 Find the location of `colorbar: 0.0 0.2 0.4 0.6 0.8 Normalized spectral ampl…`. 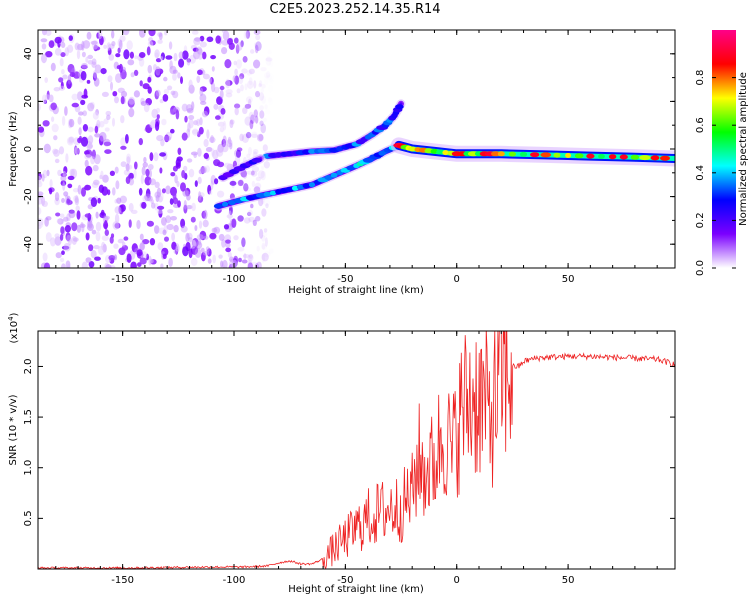

colorbar: 0.0 0.2 0.4 0.6 0.8 Normalized spectral ampl… is located at coordinates (722, 153).